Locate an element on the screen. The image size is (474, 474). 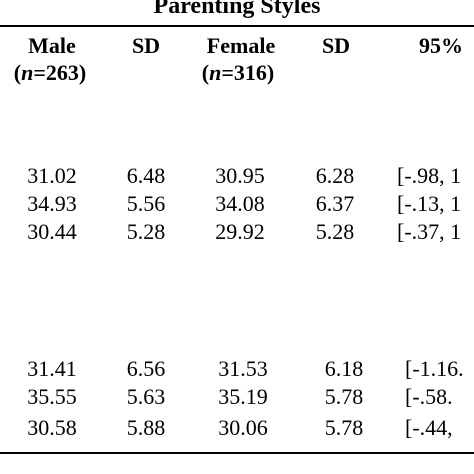
header-ci: 95% is located at coordinates (441, 45).